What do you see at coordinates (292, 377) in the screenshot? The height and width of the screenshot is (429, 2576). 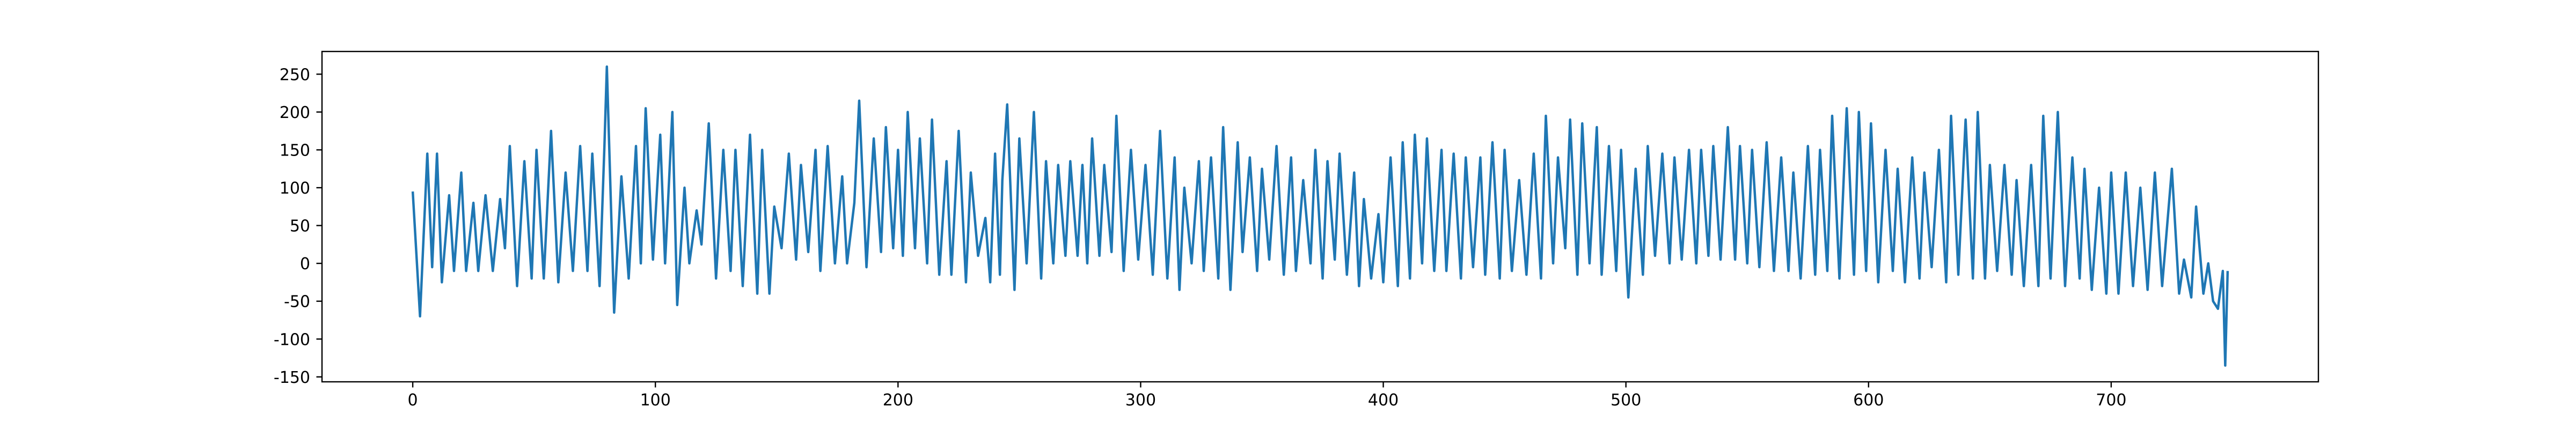 I see `y-tick-label: -150` at bounding box center [292, 377].